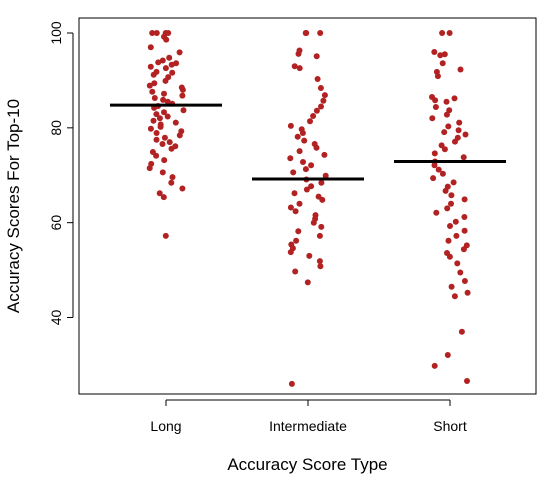 The height and width of the screenshot is (494, 557). I want to click on y-axis: 40 60 80 100, so click(61, 173).